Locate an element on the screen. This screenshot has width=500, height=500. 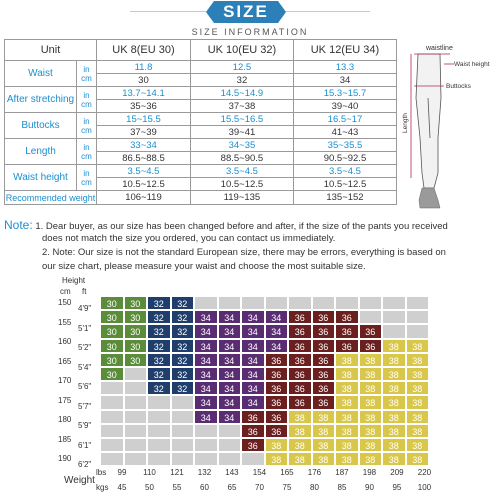
column-header: UK 10(EU 32) is located at coordinates (241, 50).